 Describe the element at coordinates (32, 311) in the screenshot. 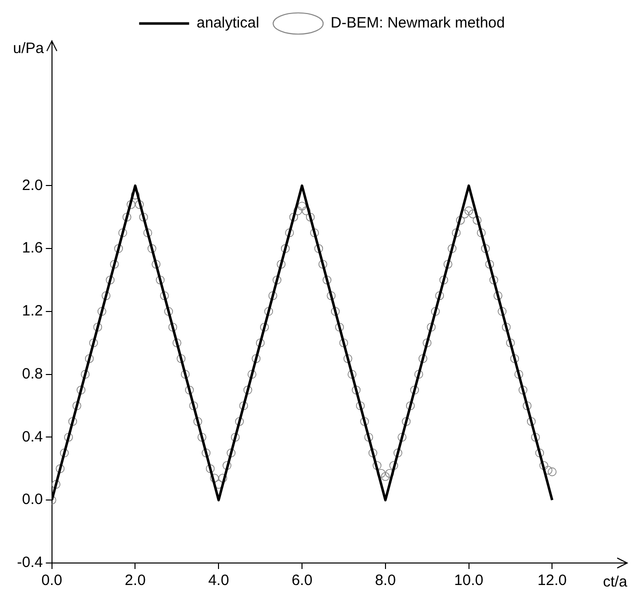

I see `y-tick-label: 1.2` at that location.